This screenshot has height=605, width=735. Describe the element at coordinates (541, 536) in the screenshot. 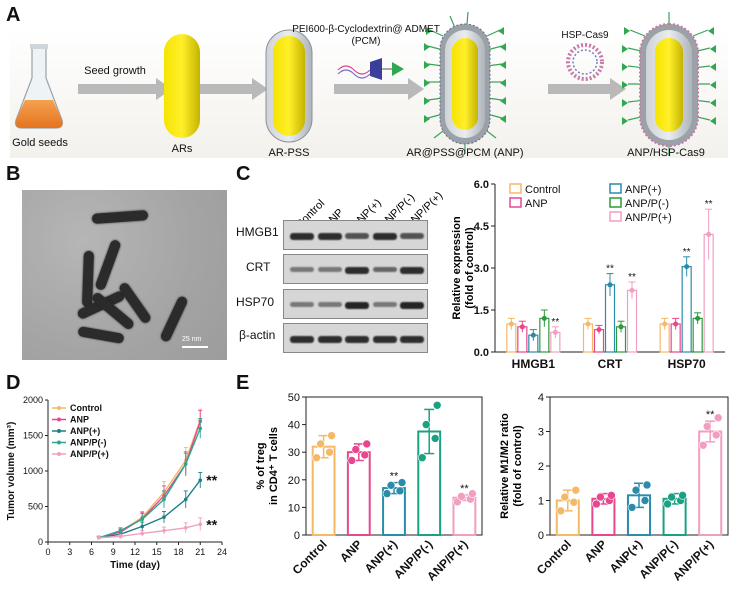

I see `y-tick-label: 0` at that location.